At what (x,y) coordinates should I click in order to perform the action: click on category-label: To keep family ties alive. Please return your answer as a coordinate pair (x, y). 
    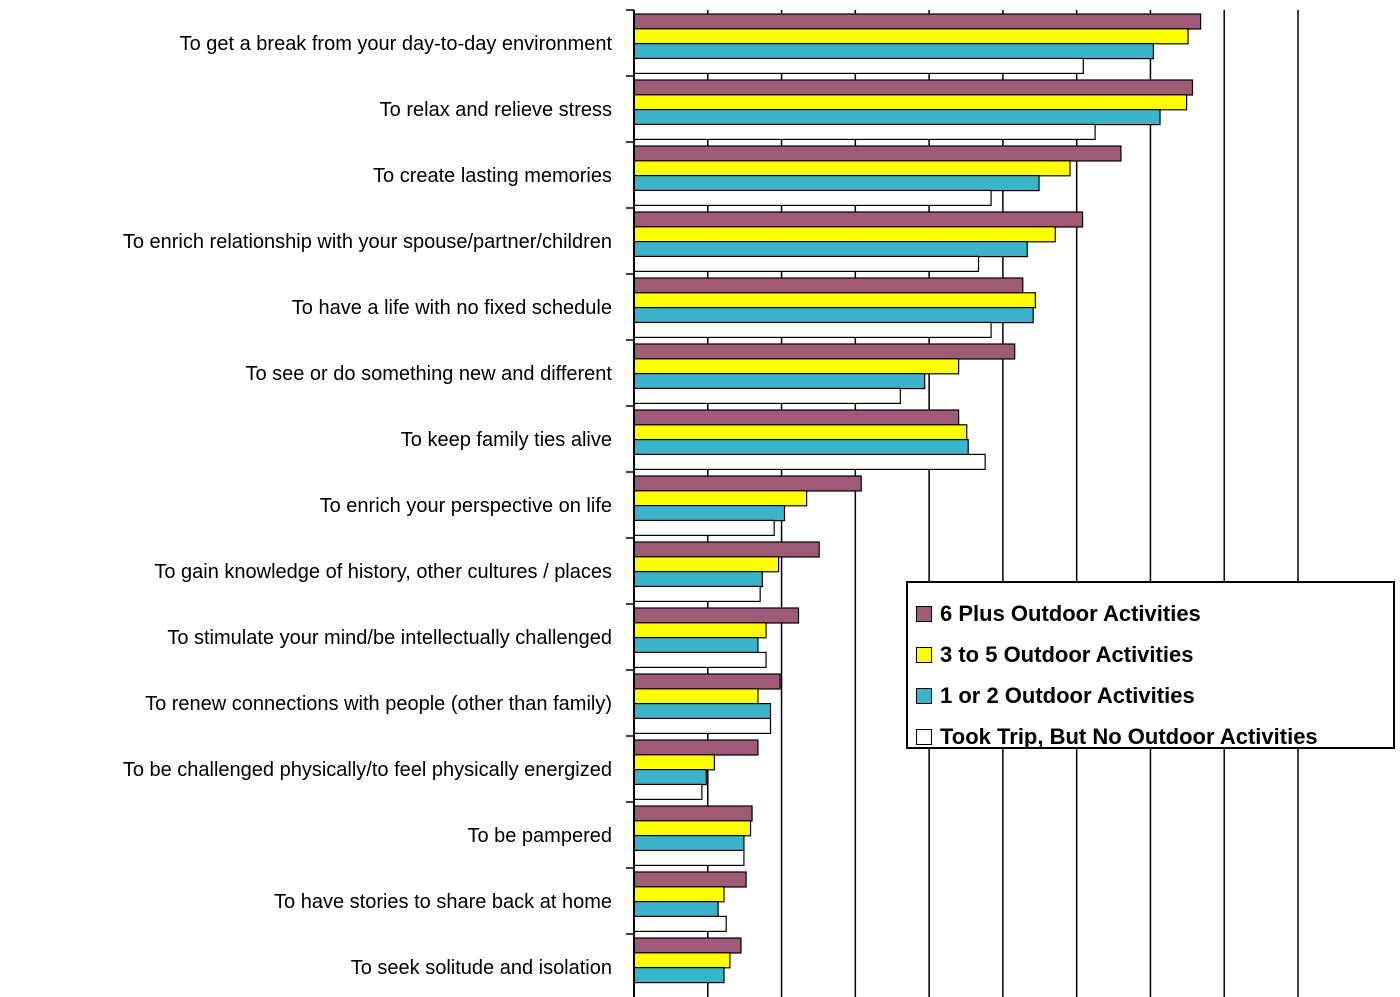
    Looking at the image, I should click on (506, 440).